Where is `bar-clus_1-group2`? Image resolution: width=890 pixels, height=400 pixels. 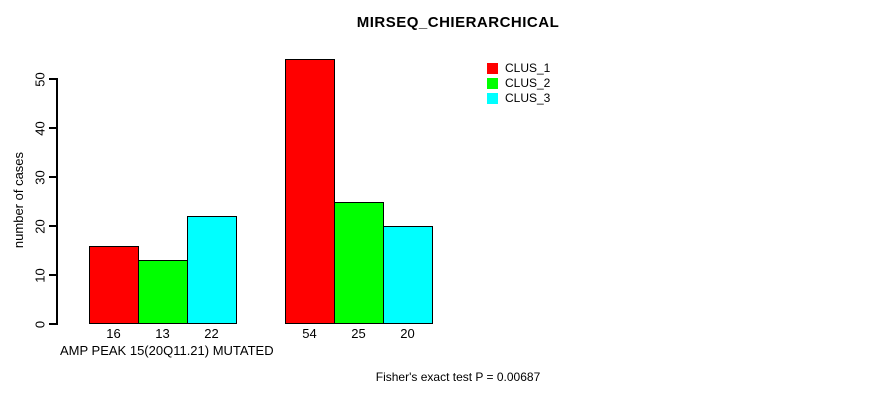 bar-clus_1-group2 is located at coordinates (310, 191).